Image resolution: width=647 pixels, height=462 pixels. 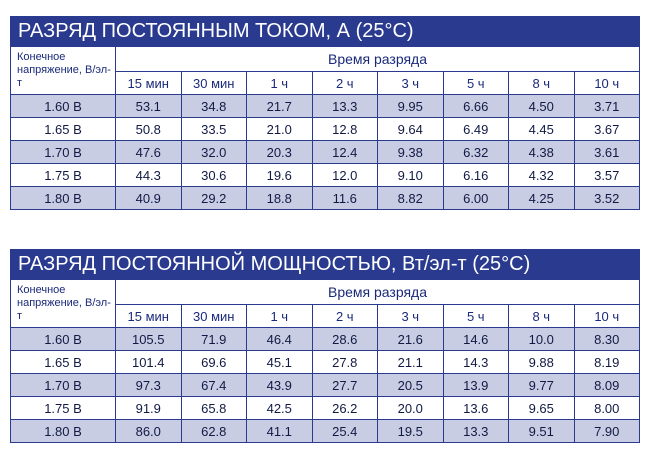 What do you see at coordinates (344, 408) in the screenshot?
I see `value-cell: 26.2` at bounding box center [344, 408].